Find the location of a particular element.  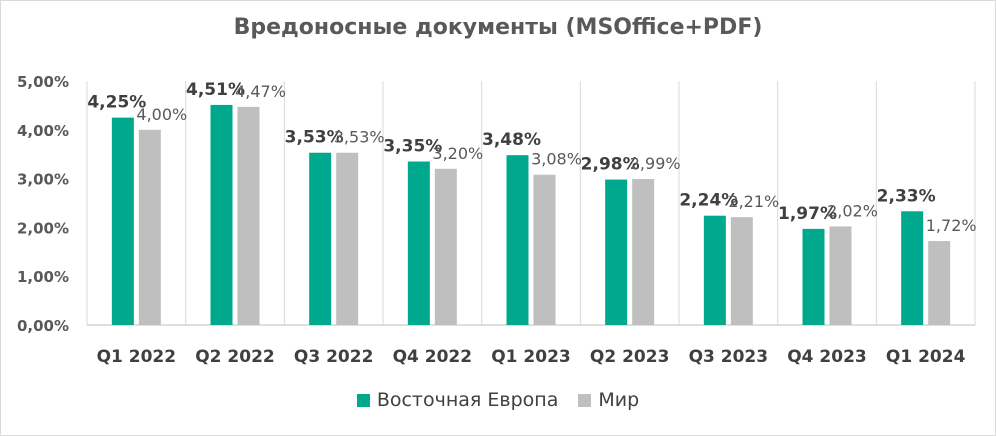

data-label-world: 2,02% is located at coordinates (852, 210).